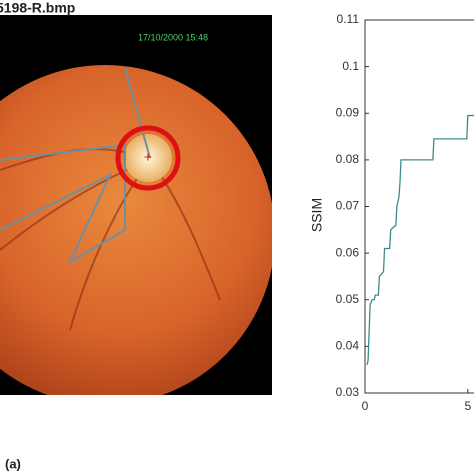 The height and width of the screenshot is (474, 474). I want to click on y-tick-label: 0.07, so click(348, 206).